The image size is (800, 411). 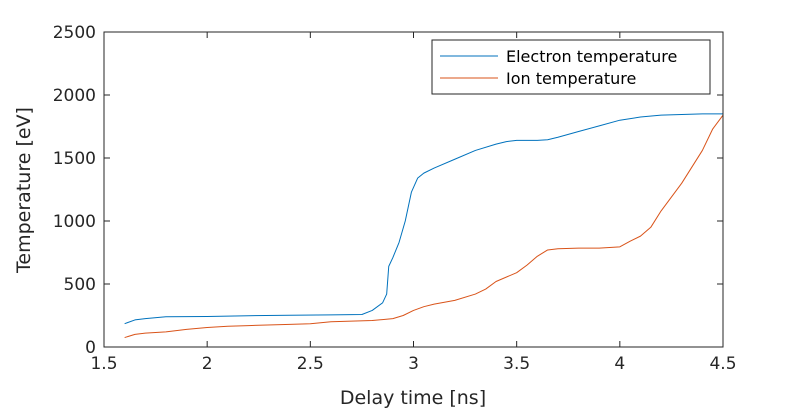 I want to click on x-tick-label: 4.5, so click(x=722, y=364).